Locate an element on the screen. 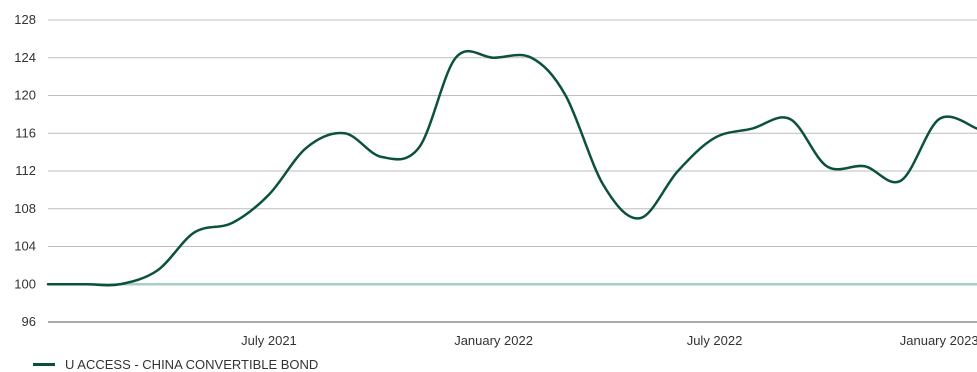  y-axis-ticks: 96 100 104 108 112 116 120 124 128 is located at coordinates (25, 170).